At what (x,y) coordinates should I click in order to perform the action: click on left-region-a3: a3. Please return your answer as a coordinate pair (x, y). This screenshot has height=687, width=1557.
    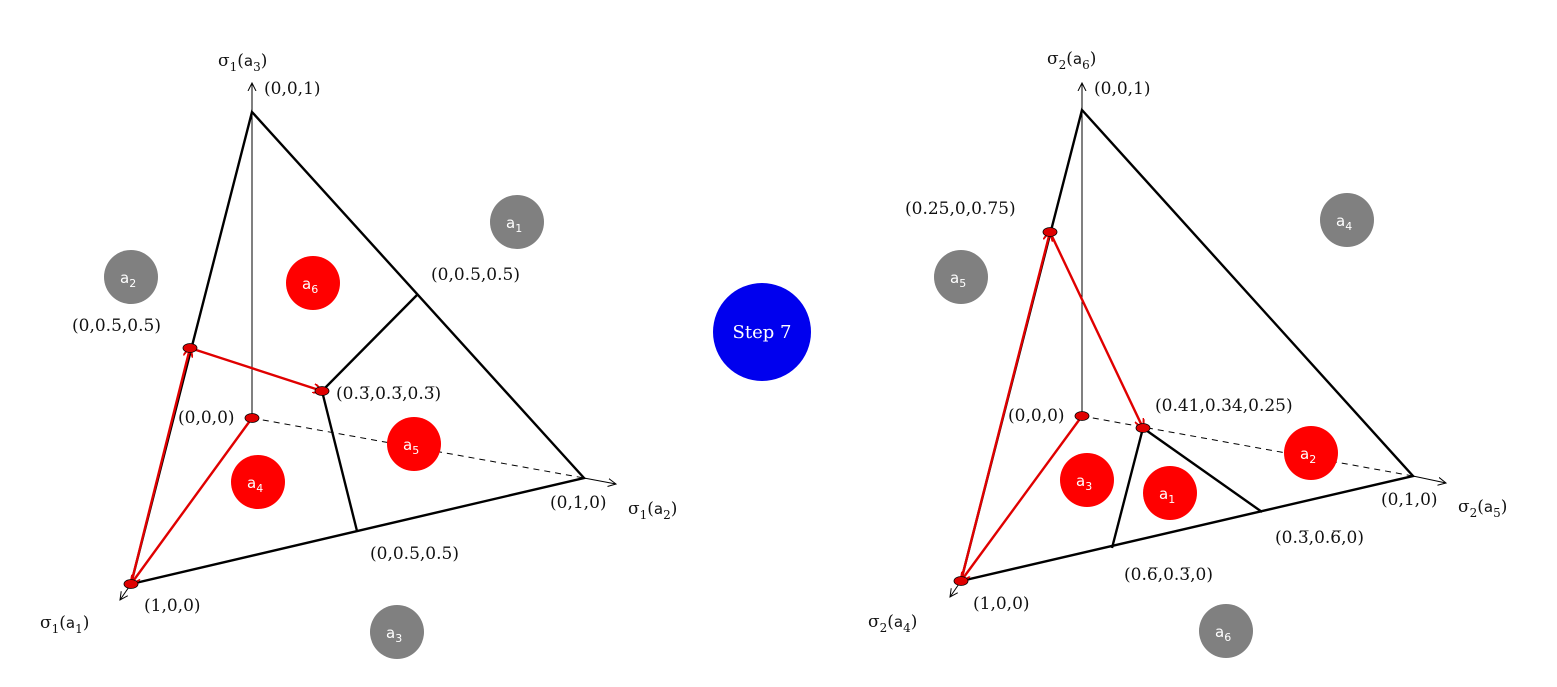
    Looking at the image, I should click on (397, 632).